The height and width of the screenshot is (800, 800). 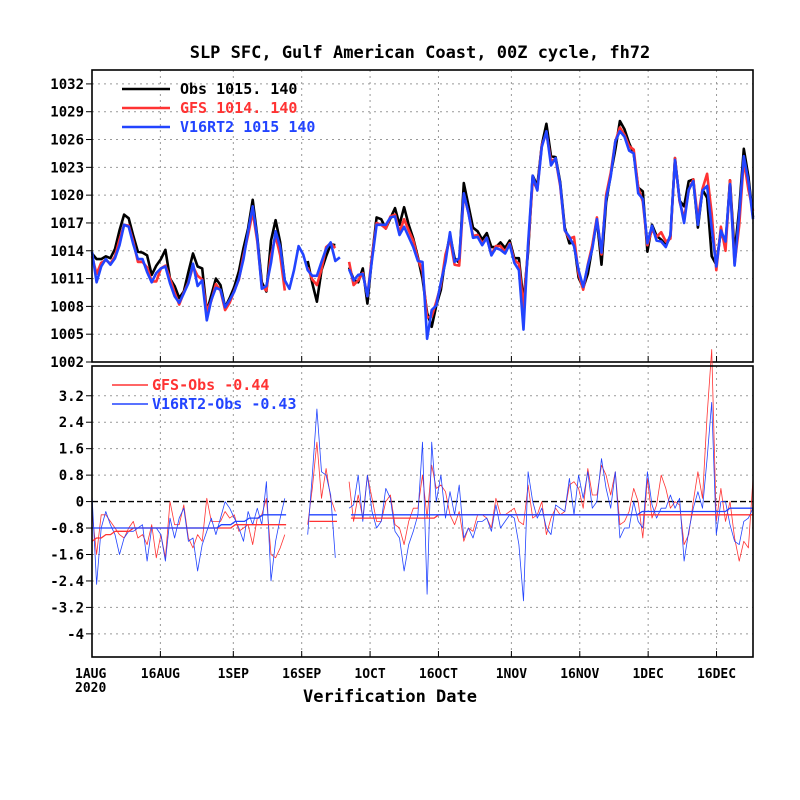 I want to click on y-tick-label: 1017, so click(x=67, y=224).